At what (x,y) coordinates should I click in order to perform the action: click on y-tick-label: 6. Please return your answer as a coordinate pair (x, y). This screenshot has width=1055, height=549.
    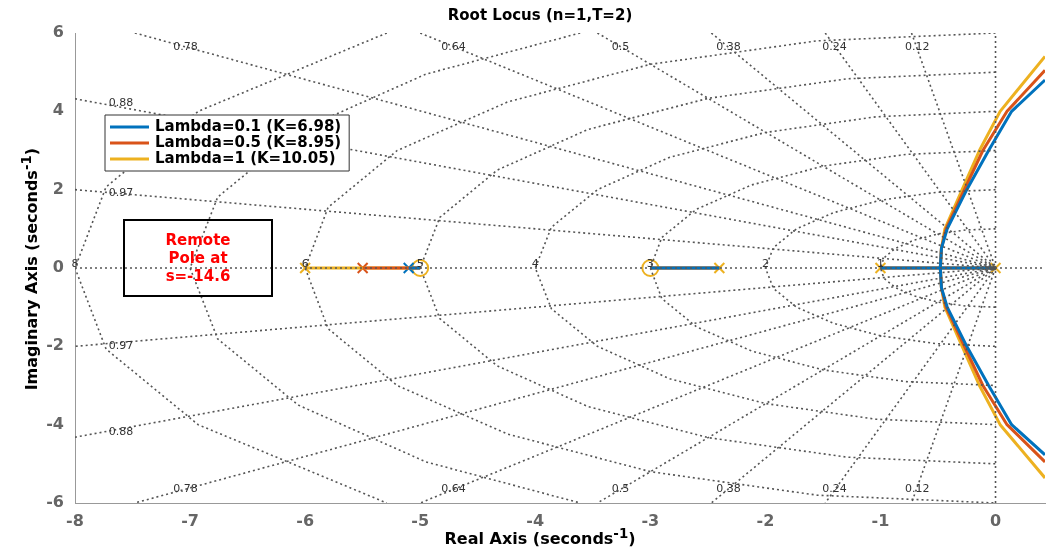
    Looking at the image, I should click on (58, 32).